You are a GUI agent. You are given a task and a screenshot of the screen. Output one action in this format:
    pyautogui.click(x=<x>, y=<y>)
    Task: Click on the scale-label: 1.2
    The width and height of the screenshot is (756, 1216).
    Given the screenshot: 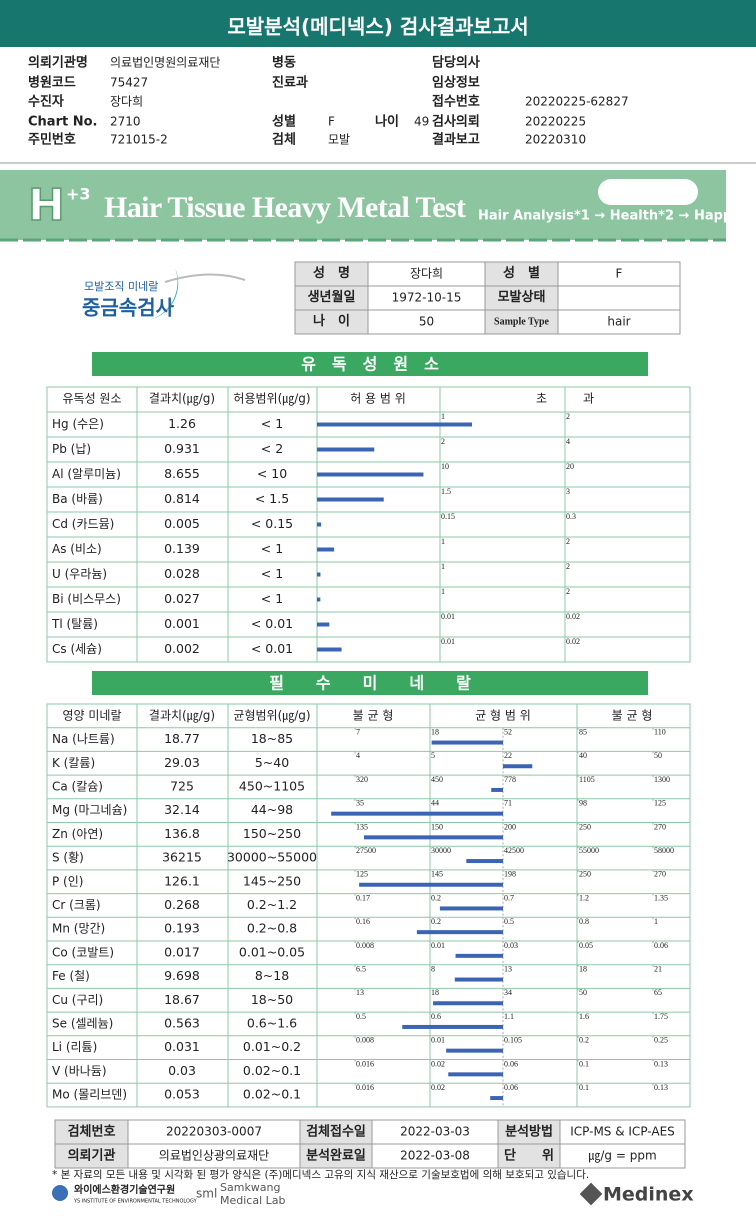 What is the action you would take?
    pyautogui.click(x=584, y=897)
    